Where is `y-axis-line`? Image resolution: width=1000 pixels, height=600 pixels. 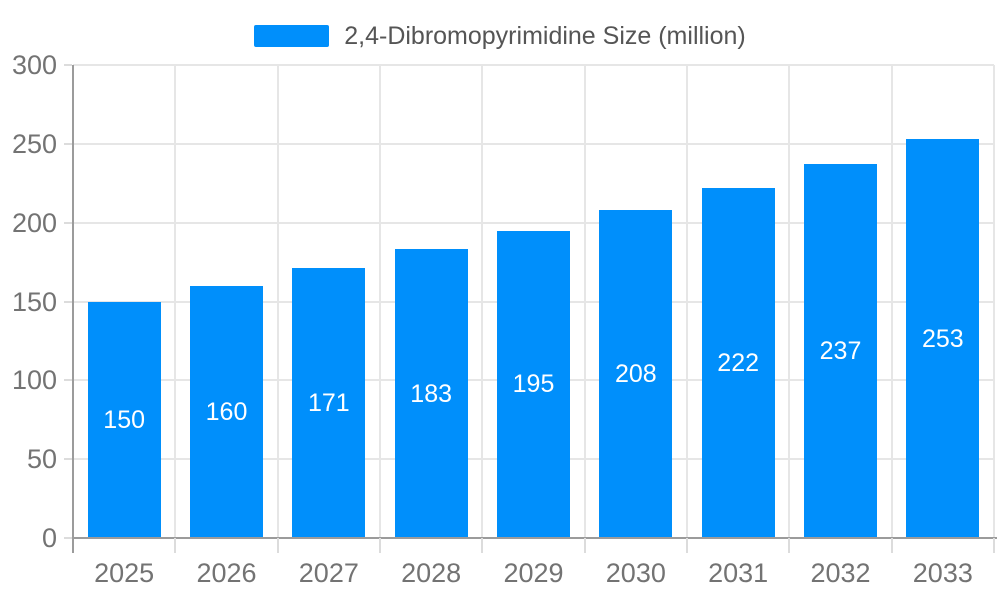 y-axis-line is located at coordinates (73, 309).